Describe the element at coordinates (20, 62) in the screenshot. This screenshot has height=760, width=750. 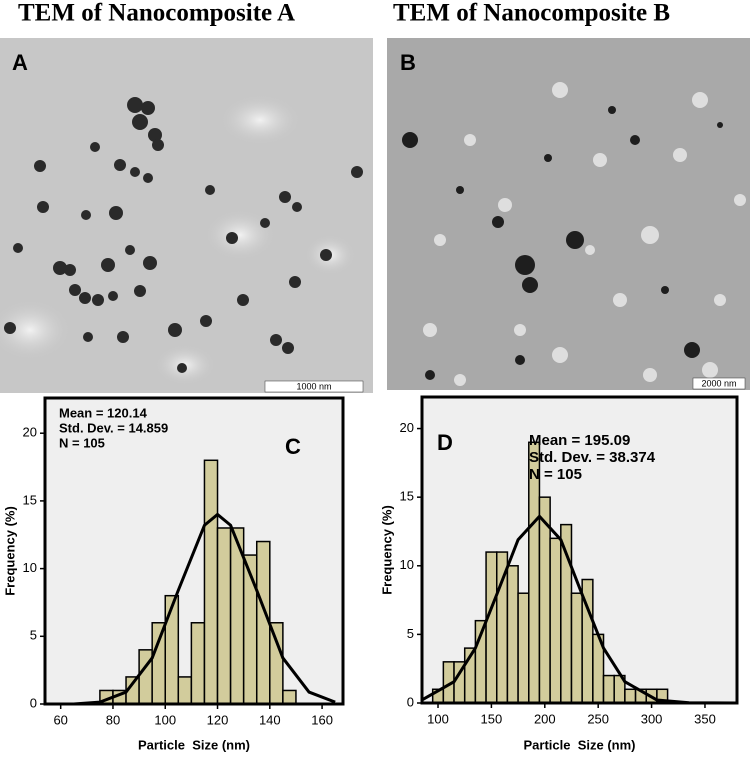
I see `panel-label: A` at that location.